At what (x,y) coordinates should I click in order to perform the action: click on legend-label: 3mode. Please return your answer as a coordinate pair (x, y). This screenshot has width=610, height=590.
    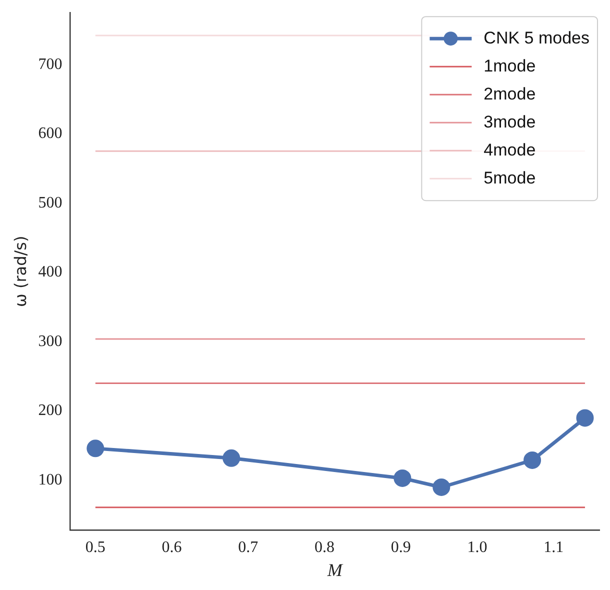
    Looking at the image, I should click on (510, 122).